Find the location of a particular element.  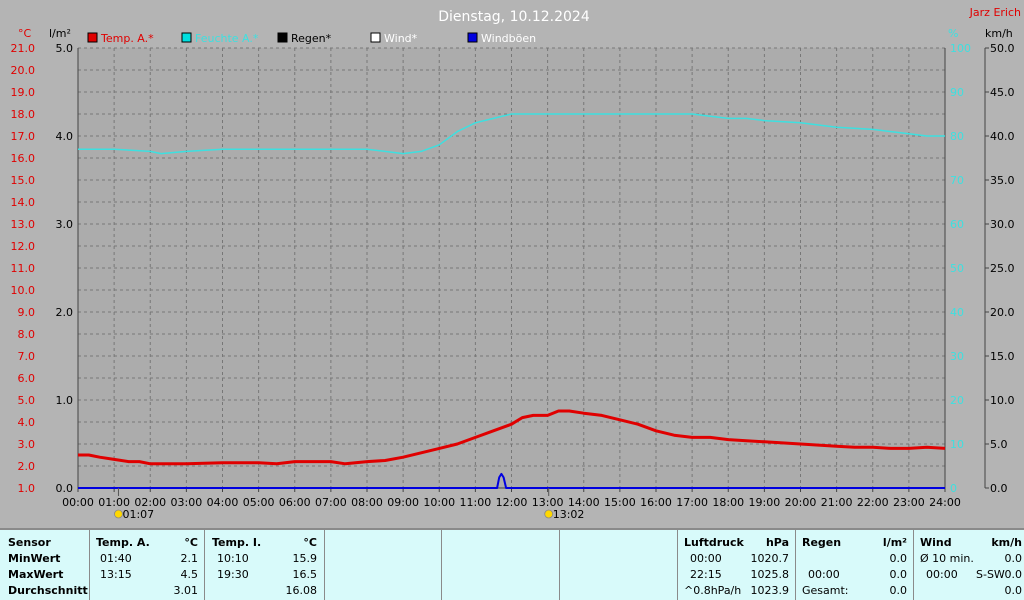

pressure-min-value: 1020.7 is located at coordinates (770, 558).